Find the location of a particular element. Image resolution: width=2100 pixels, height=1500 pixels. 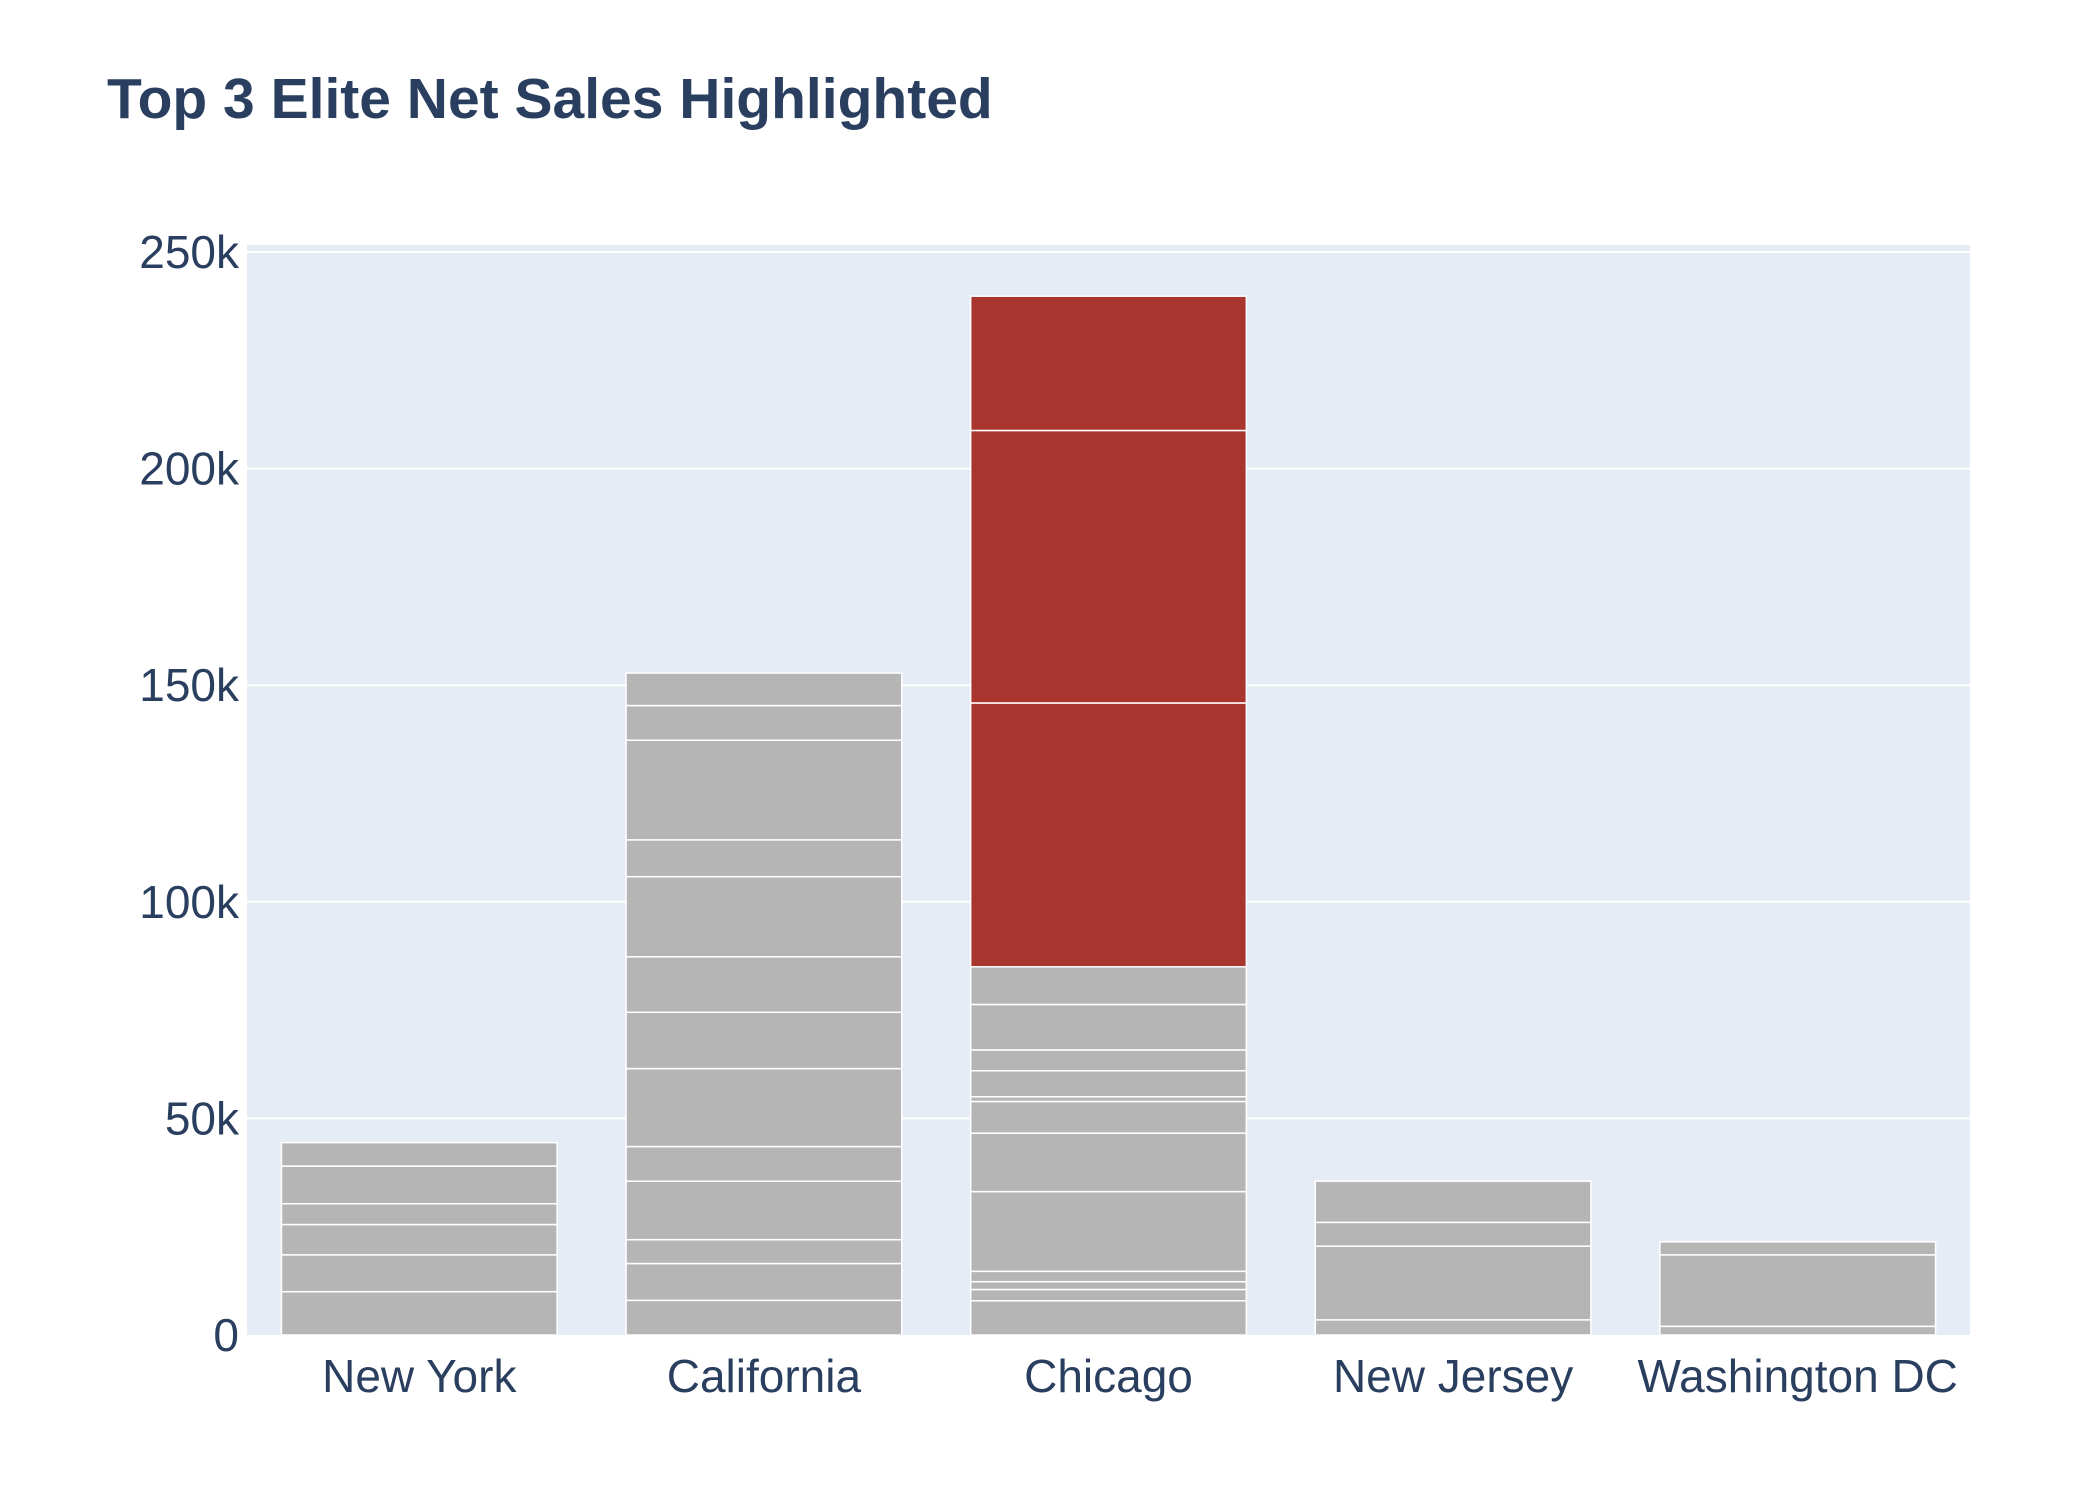

y-tick-label: 50k is located at coordinates (202, 1118).